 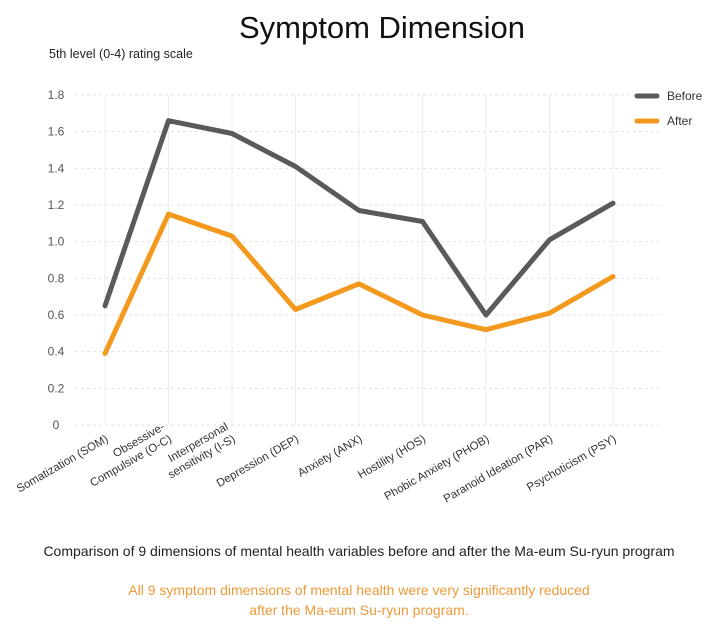 I want to click on chart-title: Symptom Dimension, so click(x=382, y=27).